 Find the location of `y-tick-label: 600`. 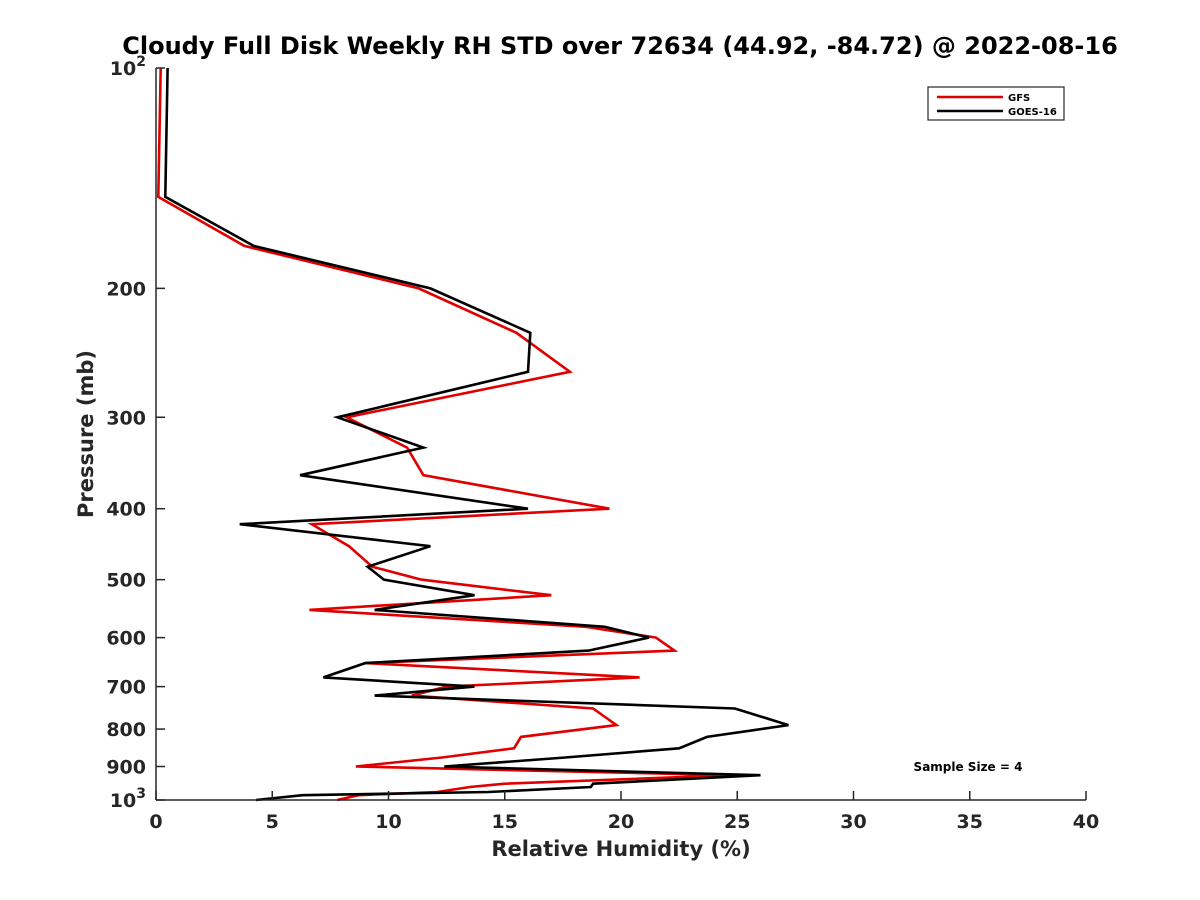

y-tick-label: 600 is located at coordinates (126, 639).